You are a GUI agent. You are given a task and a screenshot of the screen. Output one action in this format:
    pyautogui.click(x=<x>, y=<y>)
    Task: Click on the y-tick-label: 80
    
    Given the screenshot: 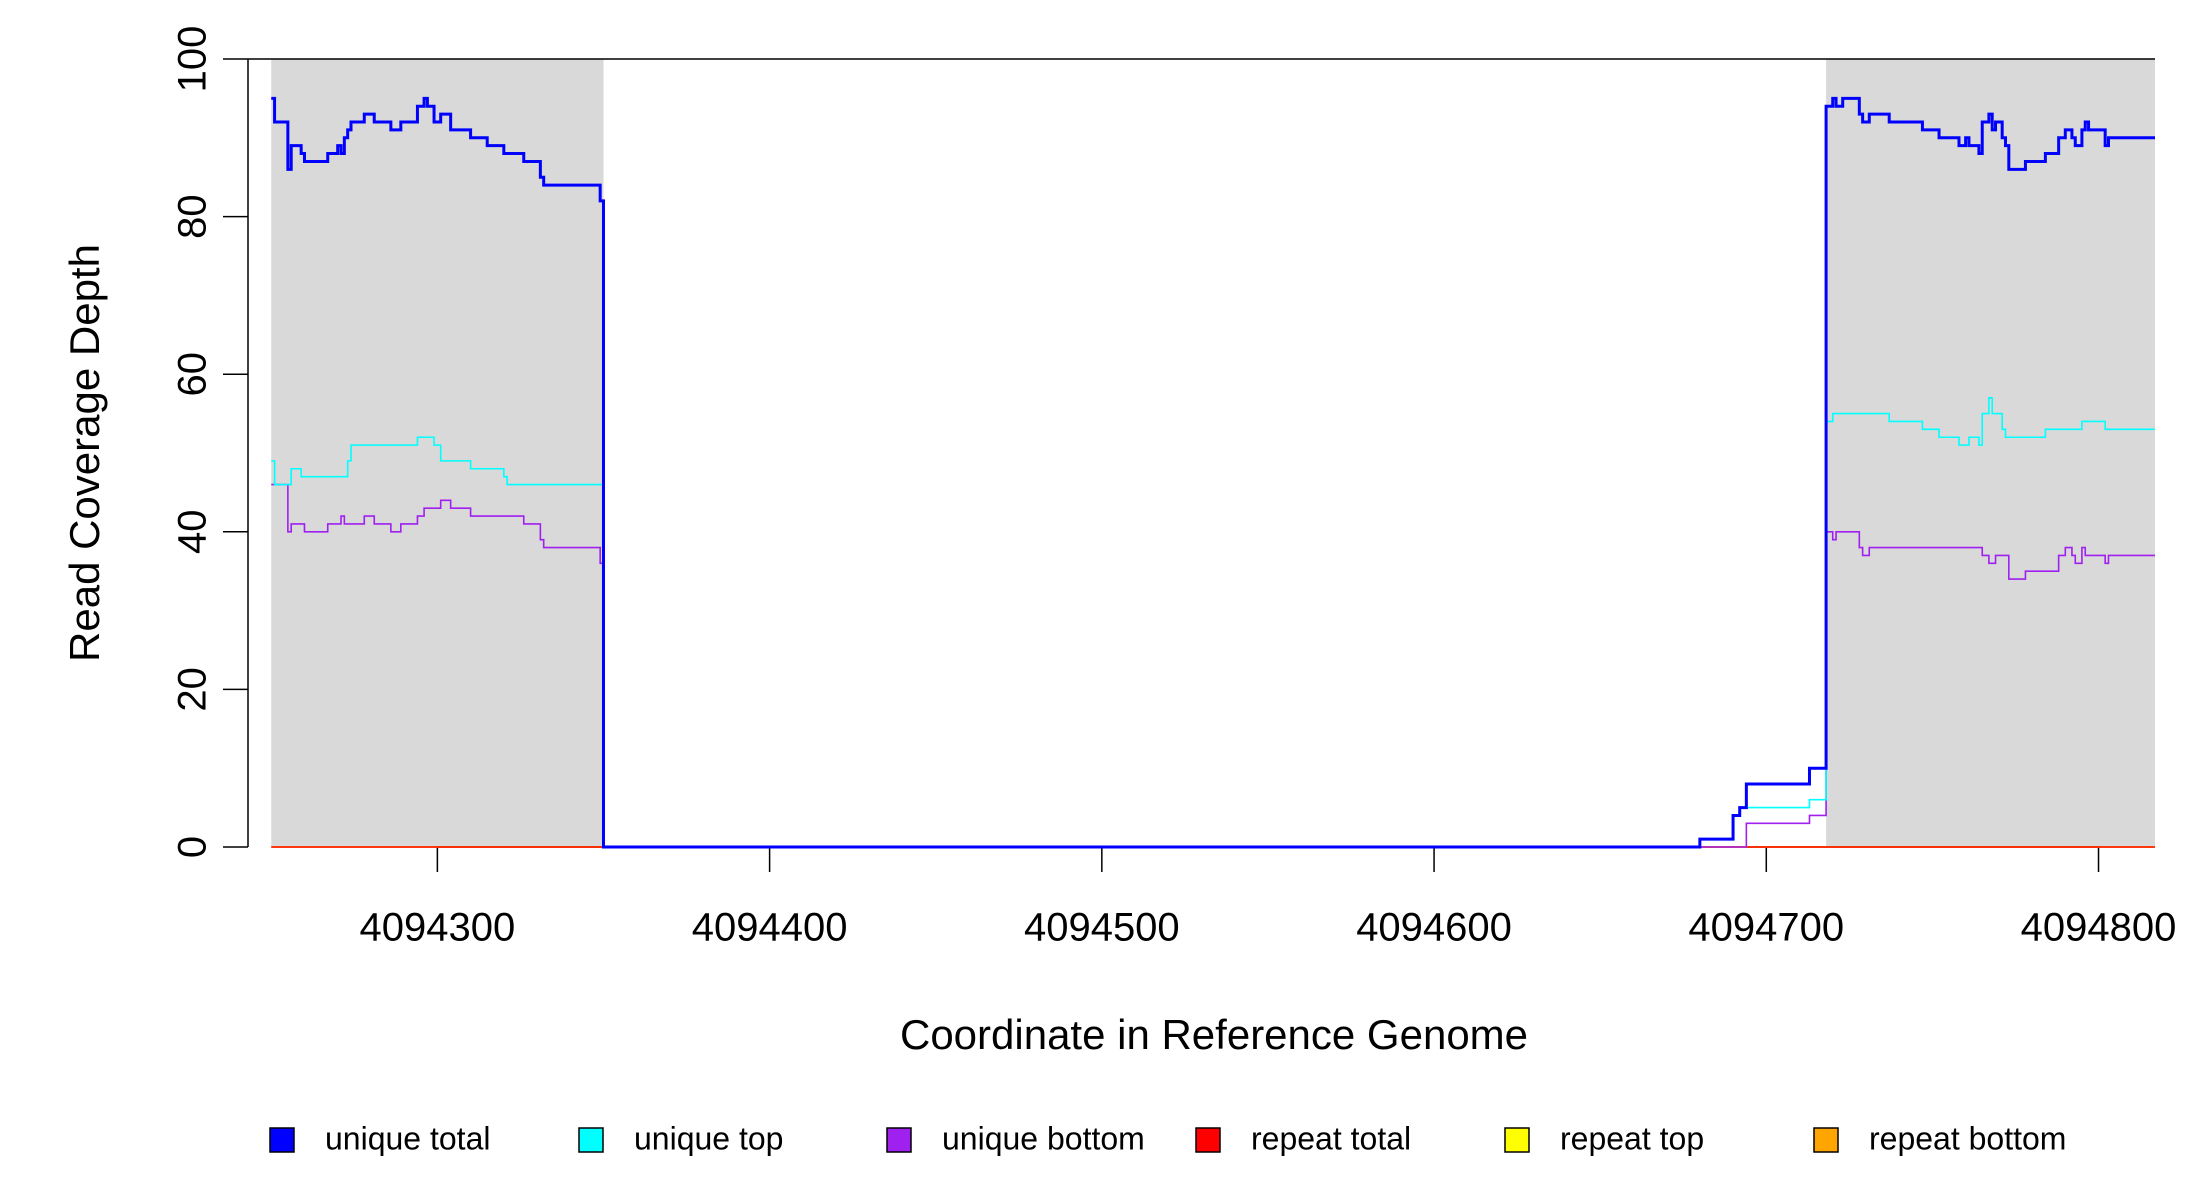 What is the action you would take?
    pyautogui.click(x=193, y=216)
    